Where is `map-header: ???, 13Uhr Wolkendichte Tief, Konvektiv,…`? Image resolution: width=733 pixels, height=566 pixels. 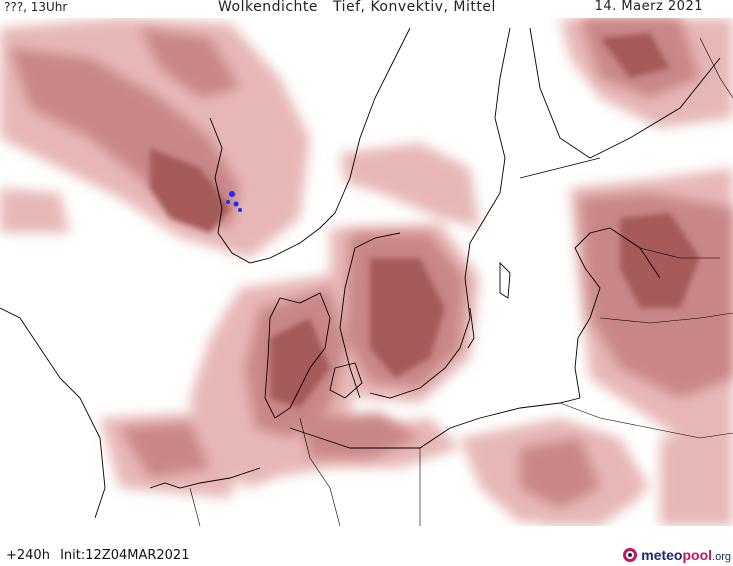
map-header: ???, 13Uhr Wolkendichte Tief, Konvektiv,… is located at coordinates (366, 9).